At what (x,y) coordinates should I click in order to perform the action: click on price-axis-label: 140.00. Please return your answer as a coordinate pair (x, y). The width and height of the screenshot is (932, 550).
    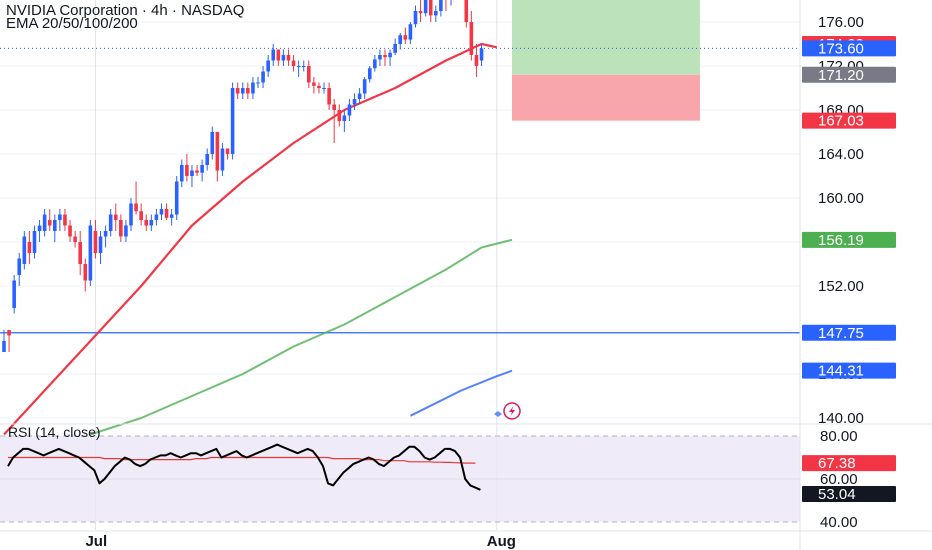
    Looking at the image, I should click on (841, 418).